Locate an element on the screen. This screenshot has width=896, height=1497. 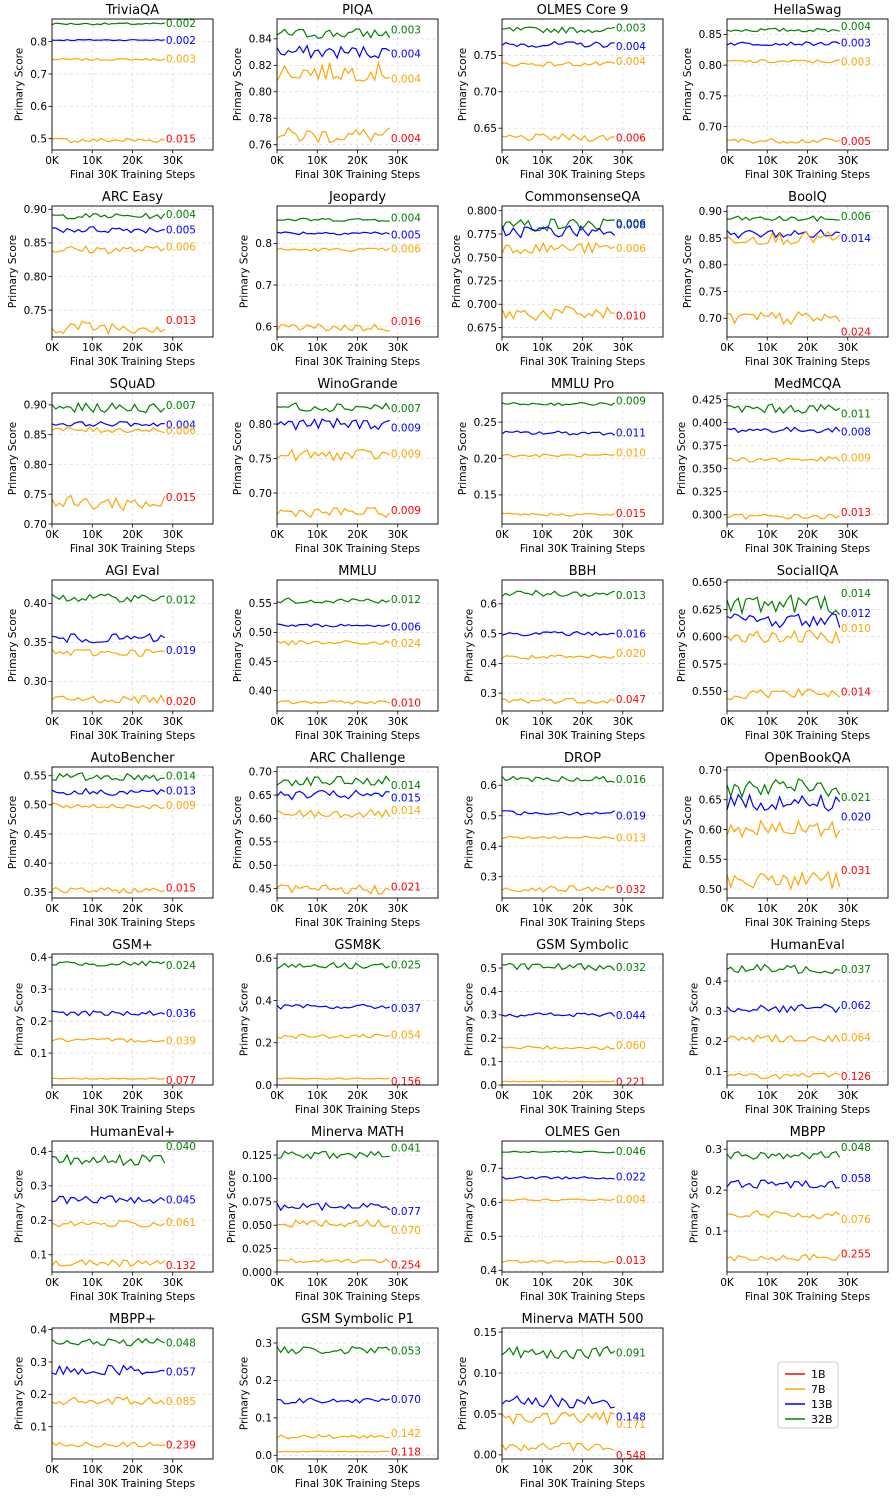
sd-label: 0.085 is located at coordinates (181, 1402).